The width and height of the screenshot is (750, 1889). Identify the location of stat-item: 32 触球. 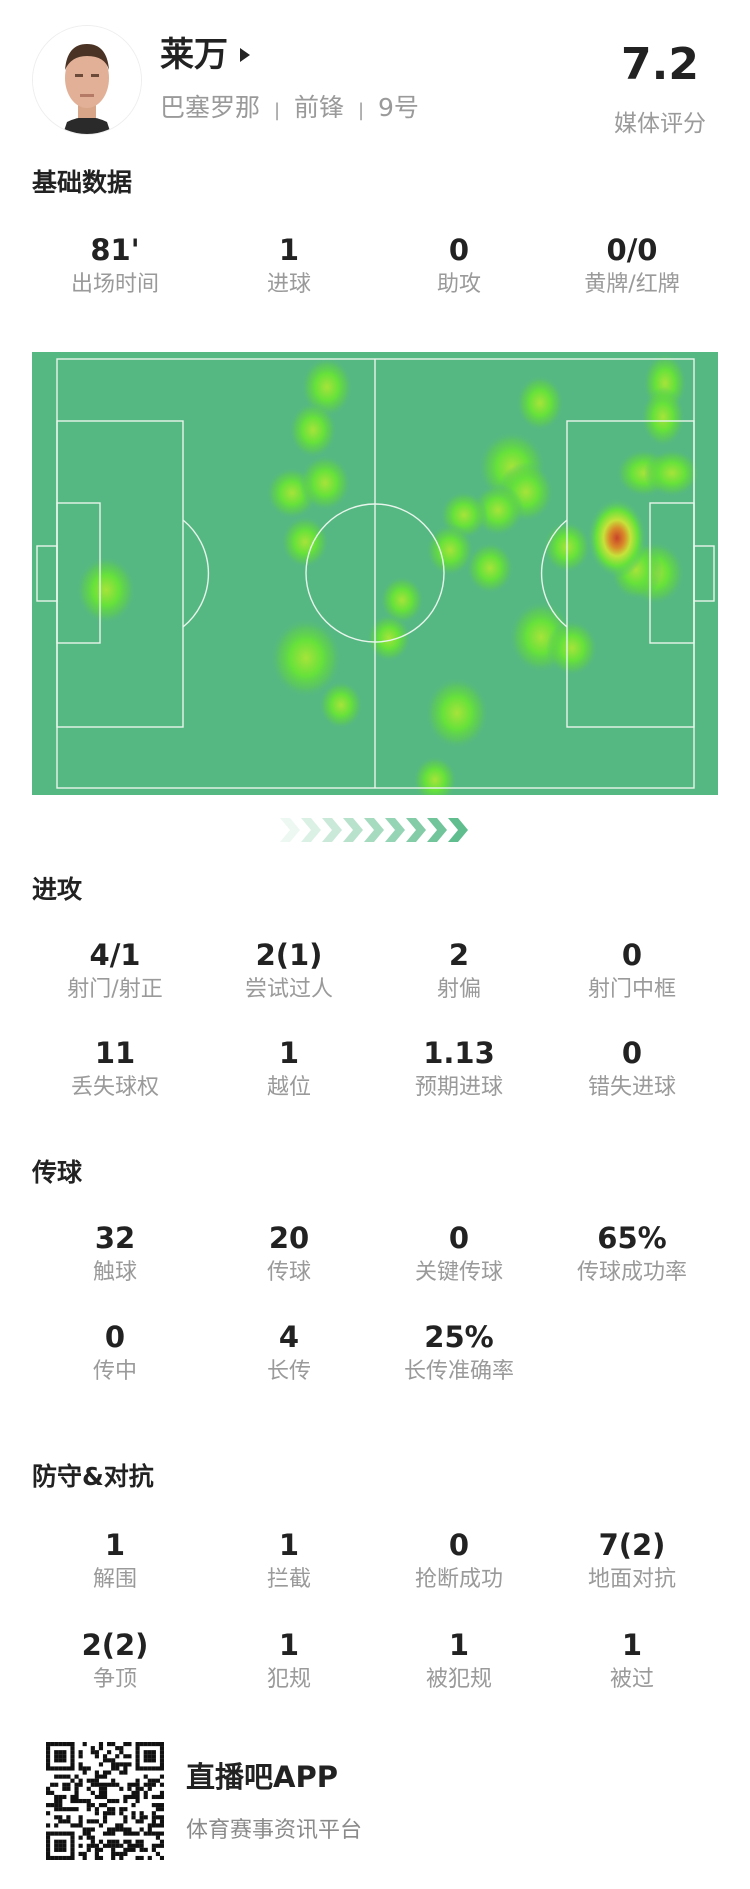
(115, 1254).